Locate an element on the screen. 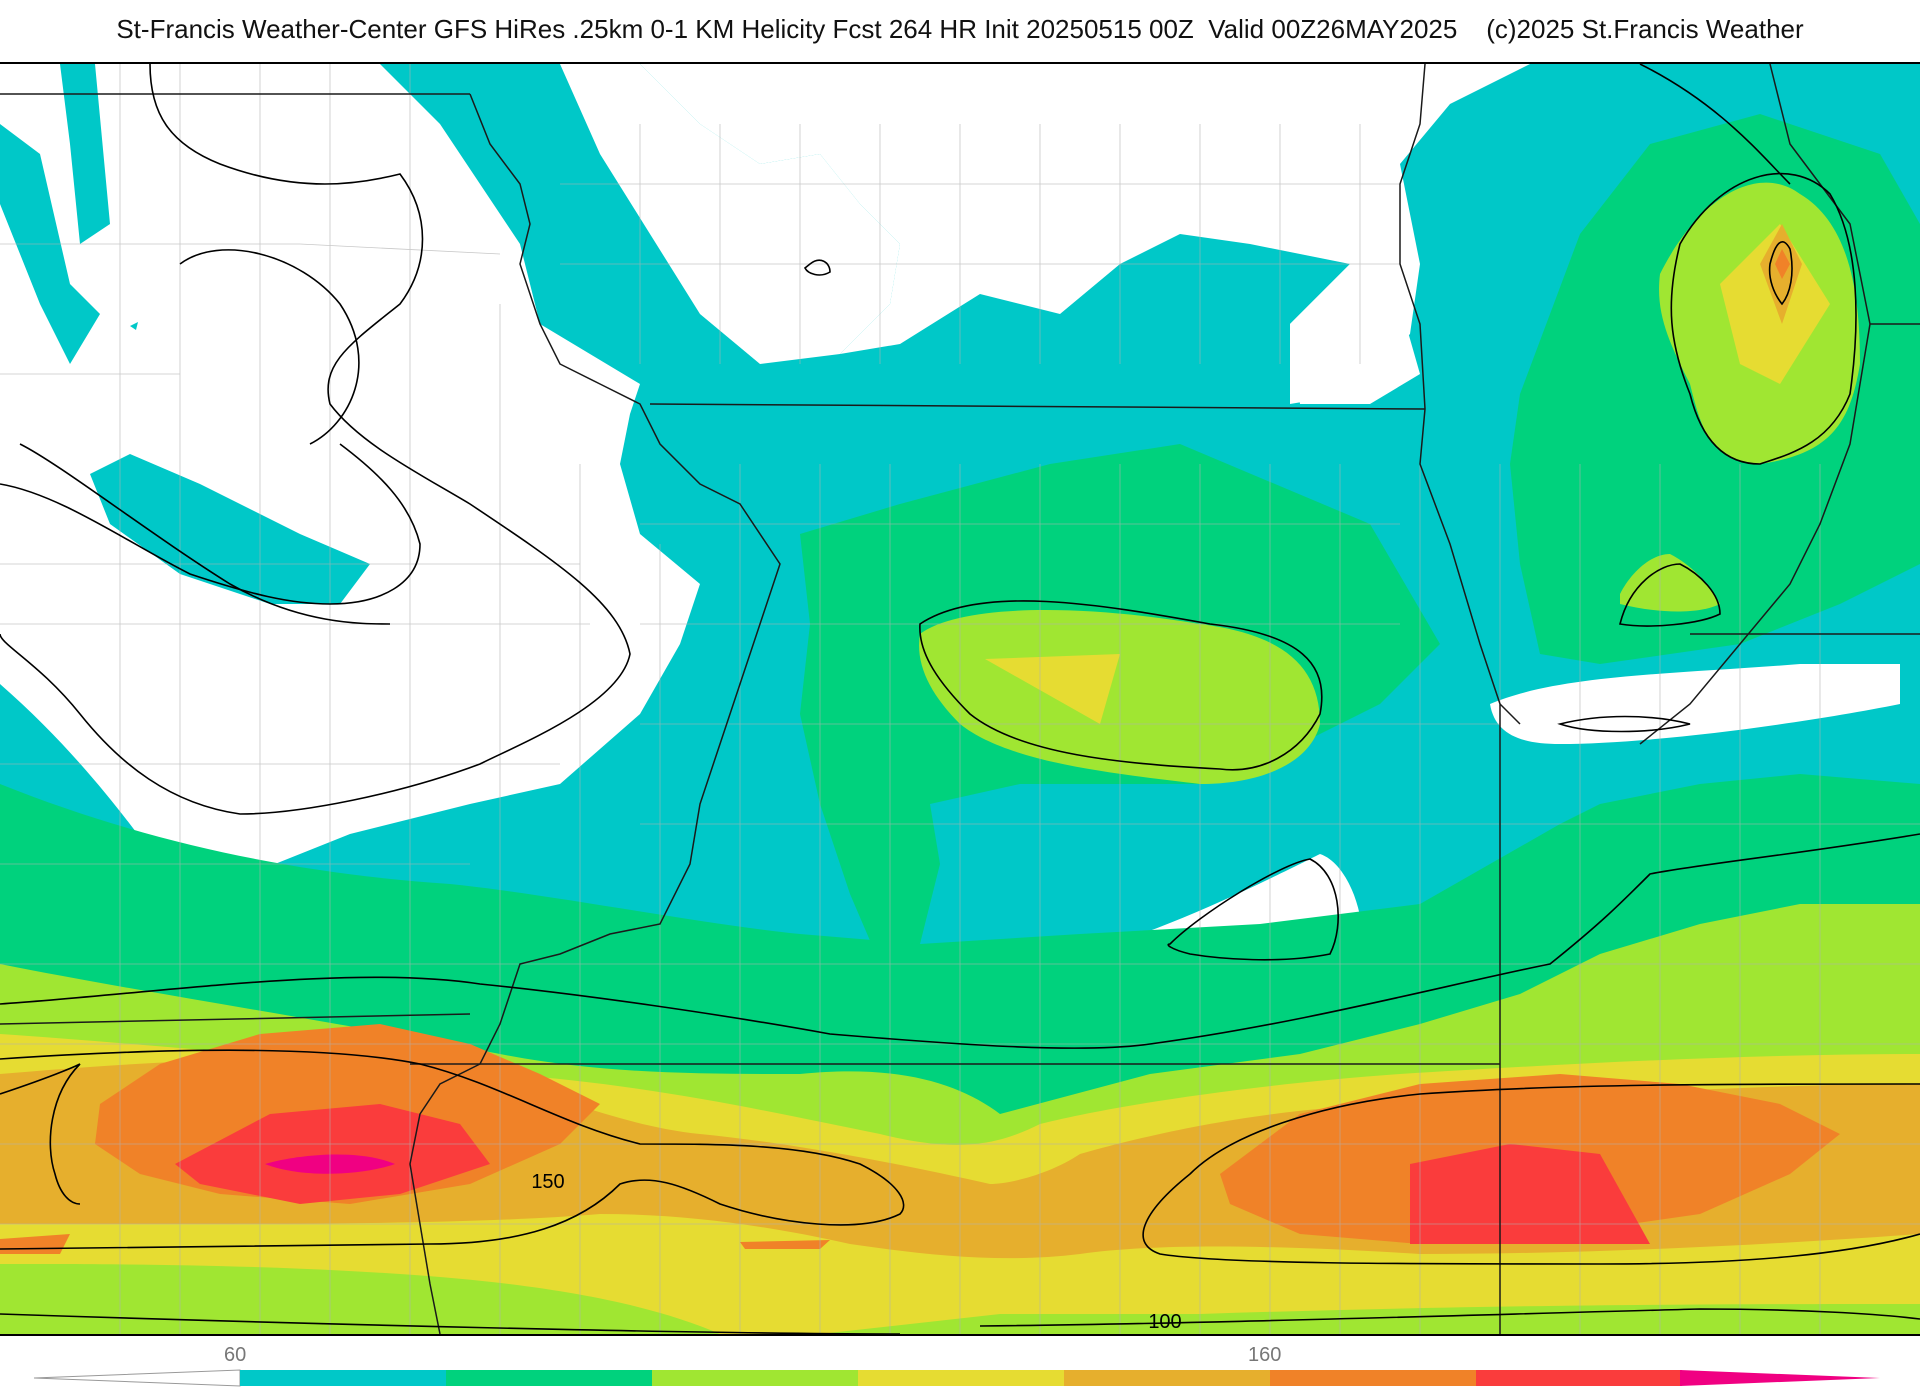 This screenshot has width=1920, height=1400. colorbar-tick-160: 160 is located at coordinates (1265, 1355).